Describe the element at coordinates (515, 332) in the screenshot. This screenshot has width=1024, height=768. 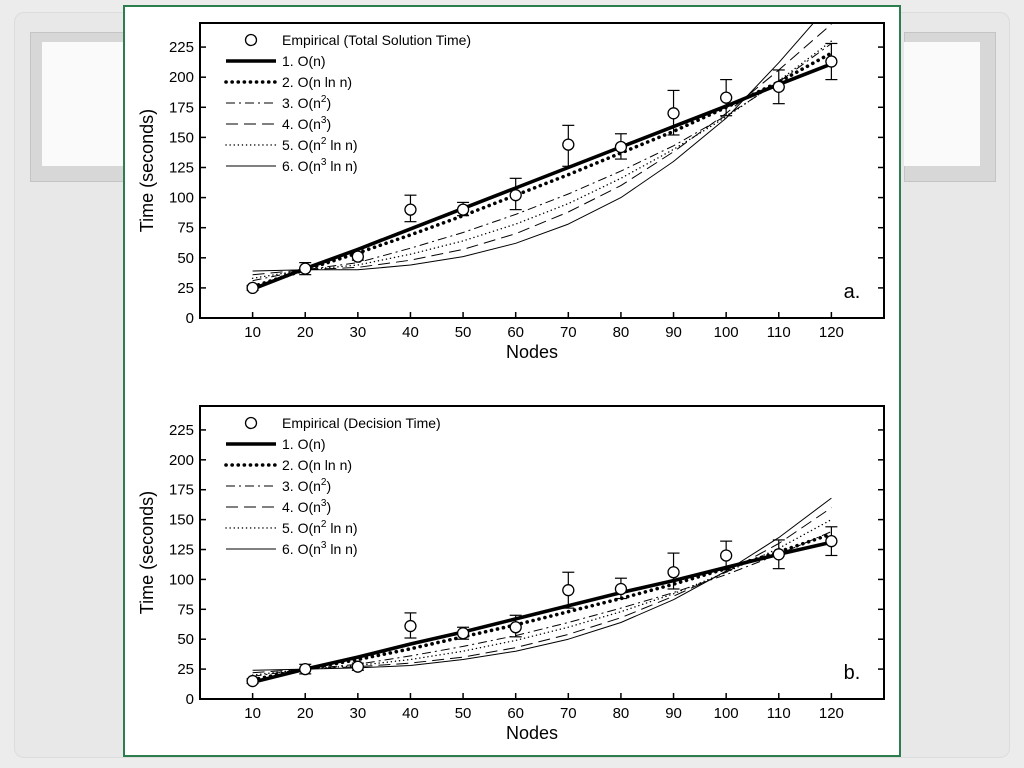
I see `x-tick-label: 60` at that location.